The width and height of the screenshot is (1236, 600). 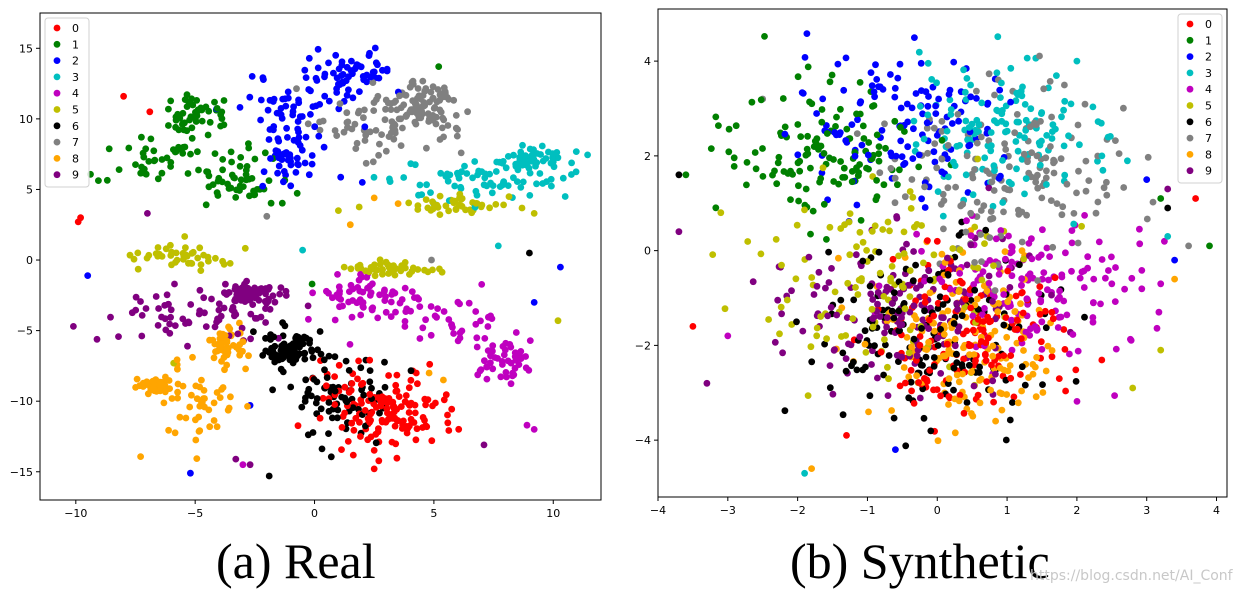 I want to click on x-tick-label: 2, so click(x=1076, y=510).